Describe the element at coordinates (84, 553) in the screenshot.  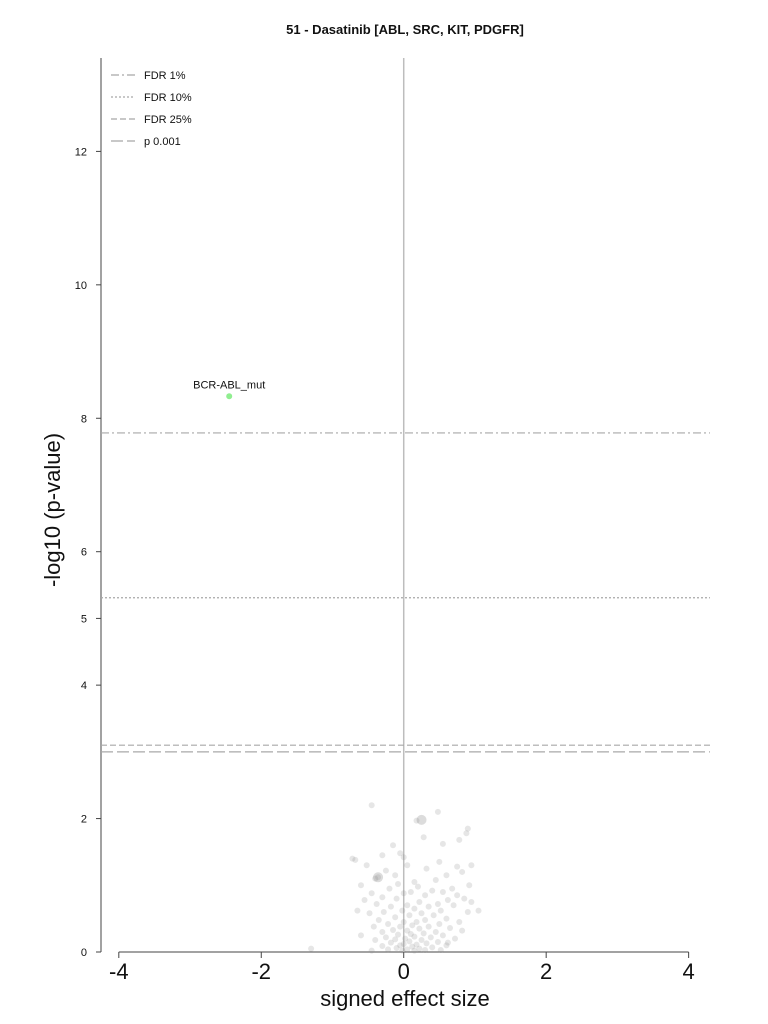
I see `y-tick-label: 6` at that location.